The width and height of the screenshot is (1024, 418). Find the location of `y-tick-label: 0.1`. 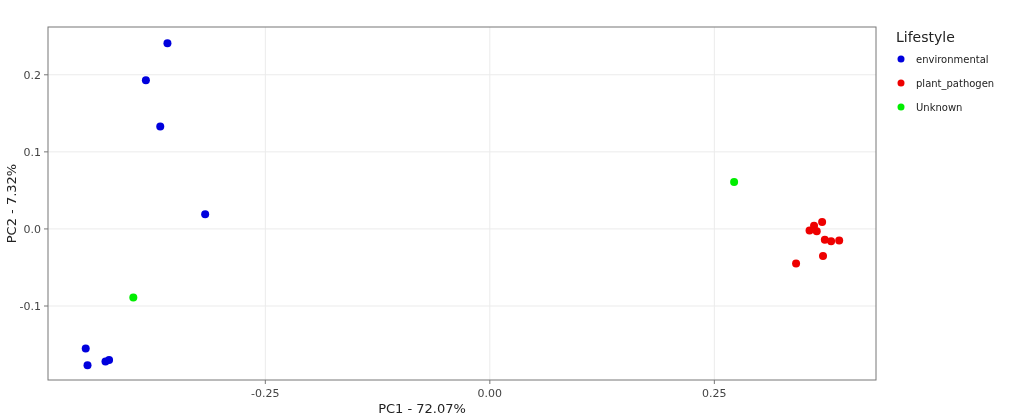

y-tick-label: 0.1 is located at coordinates (32, 152).